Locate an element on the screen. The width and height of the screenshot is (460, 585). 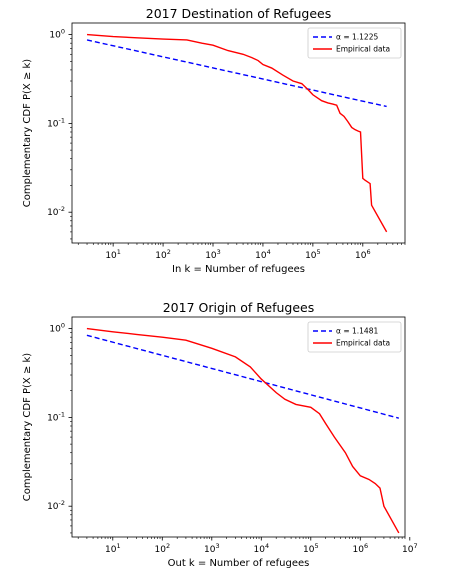
x-axis-label: Out k = Number of refugees is located at coordinates (239, 563).